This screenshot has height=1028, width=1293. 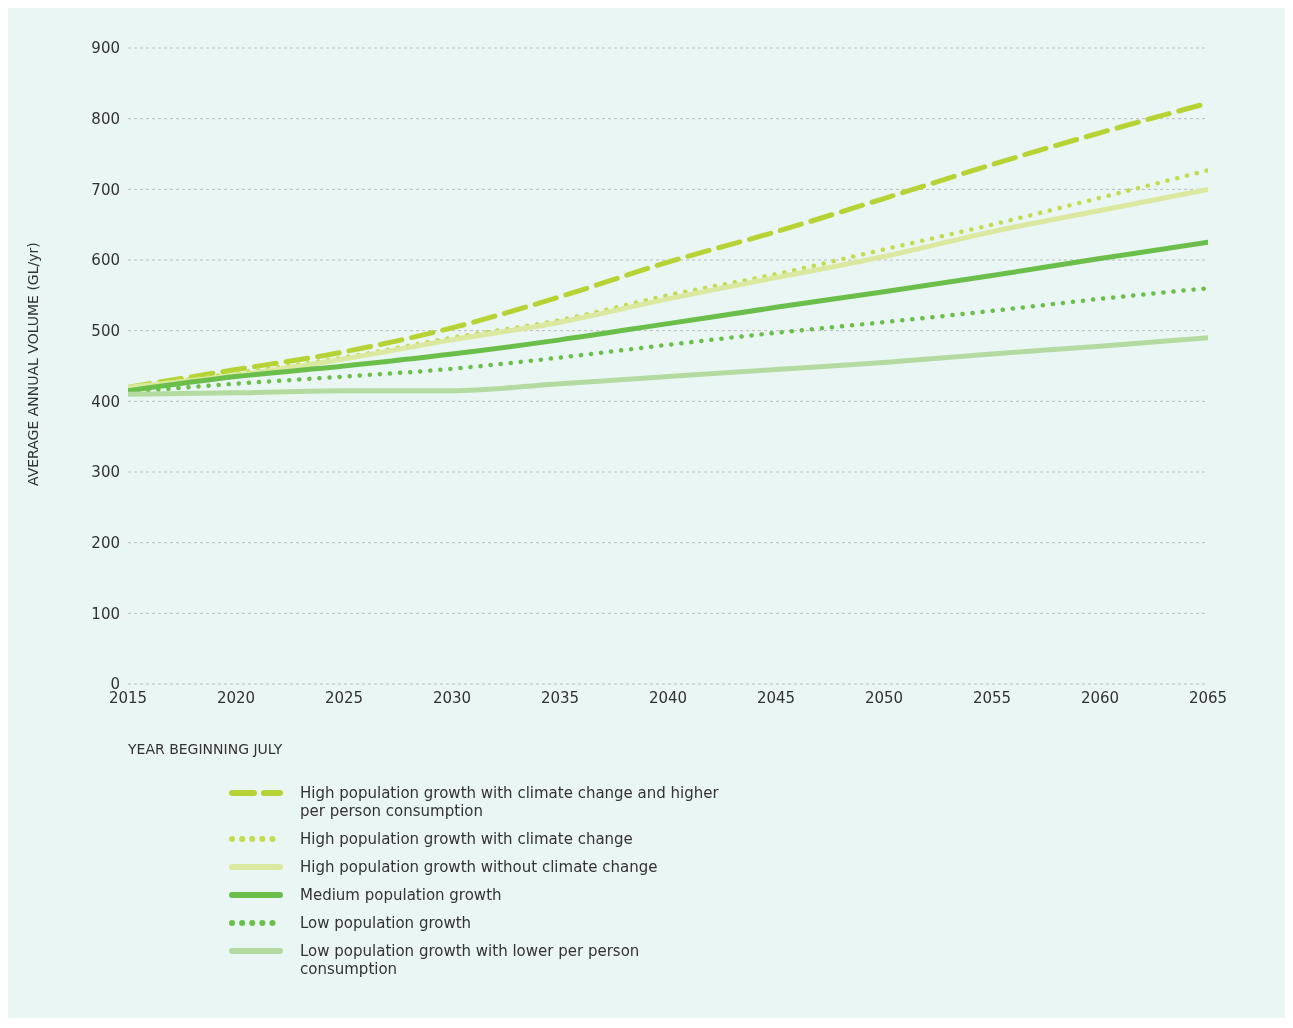 I want to click on legend-label: Low population growth, so click(x=386, y=923).